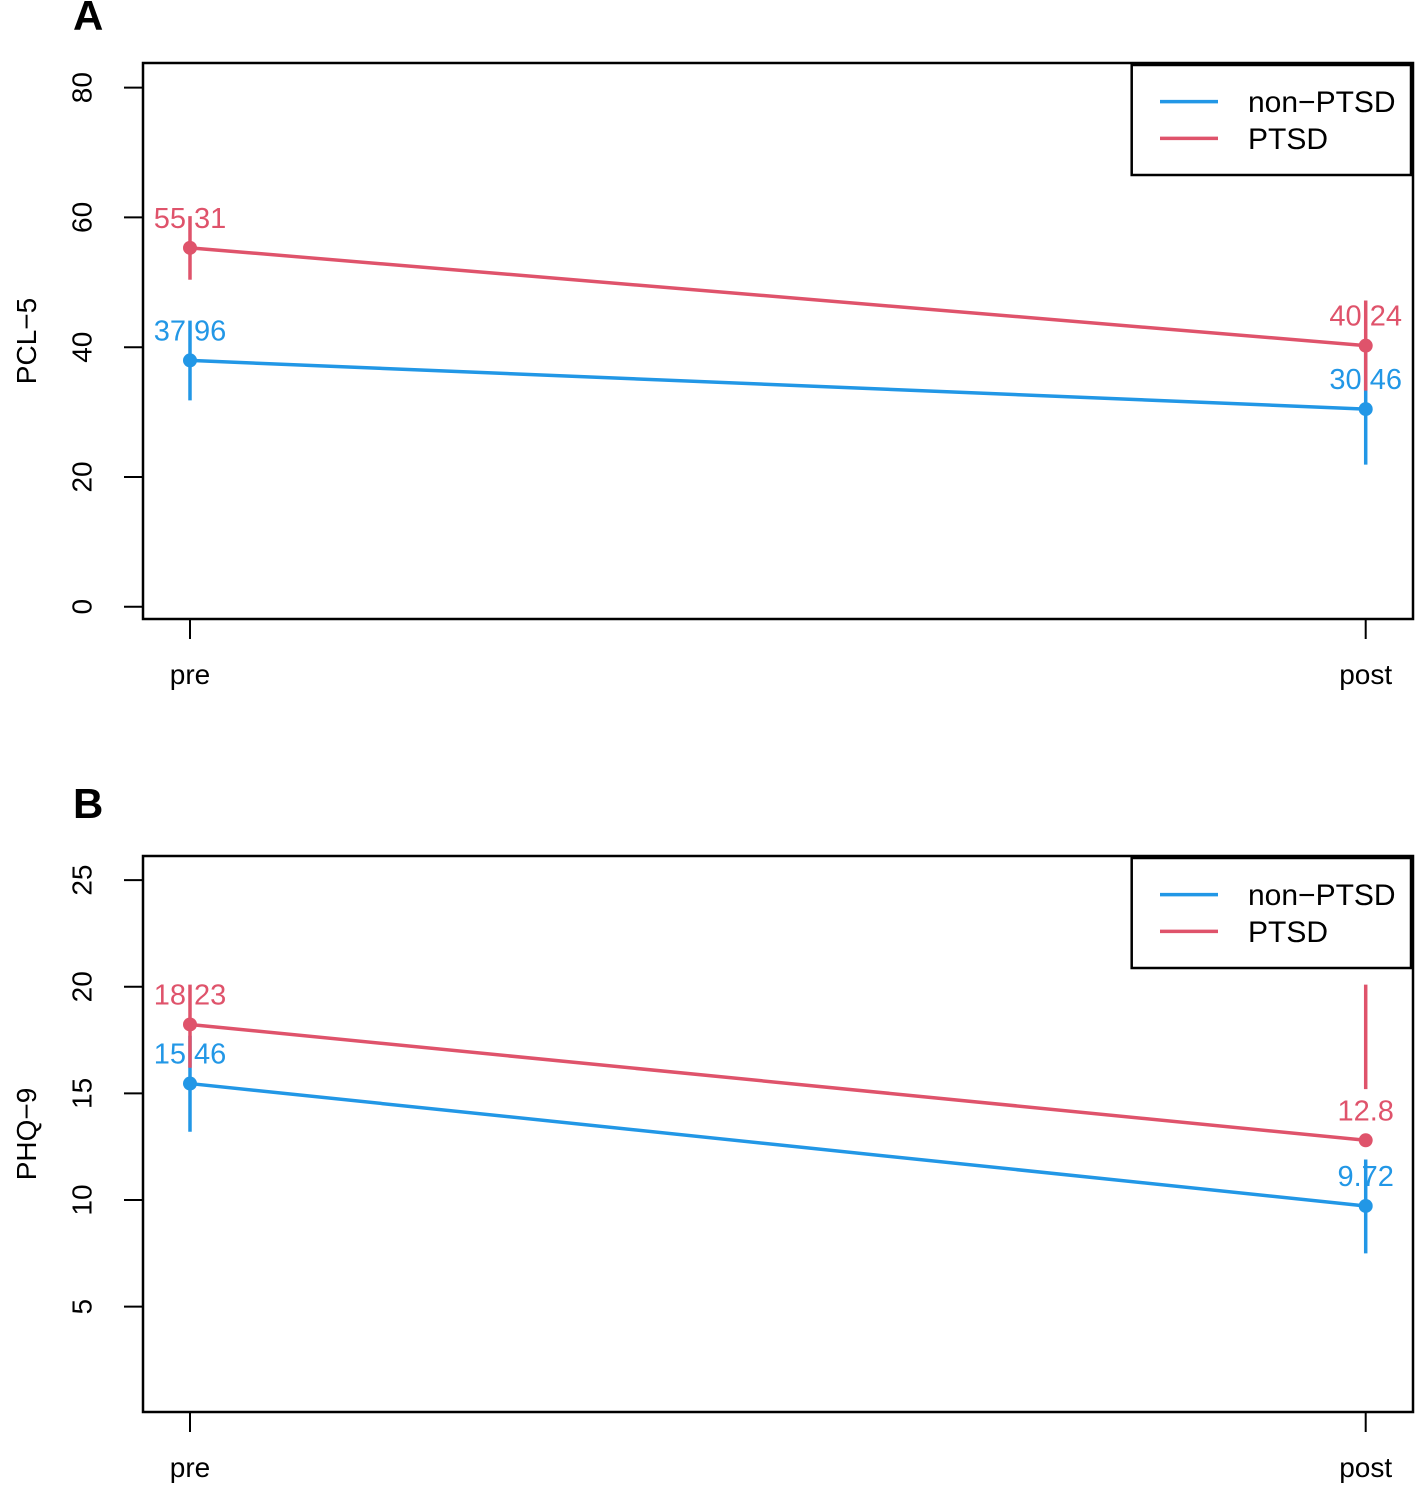  What do you see at coordinates (81, 607) in the screenshot?
I see `y-axis-tick-label: 0` at bounding box center [81, 607].